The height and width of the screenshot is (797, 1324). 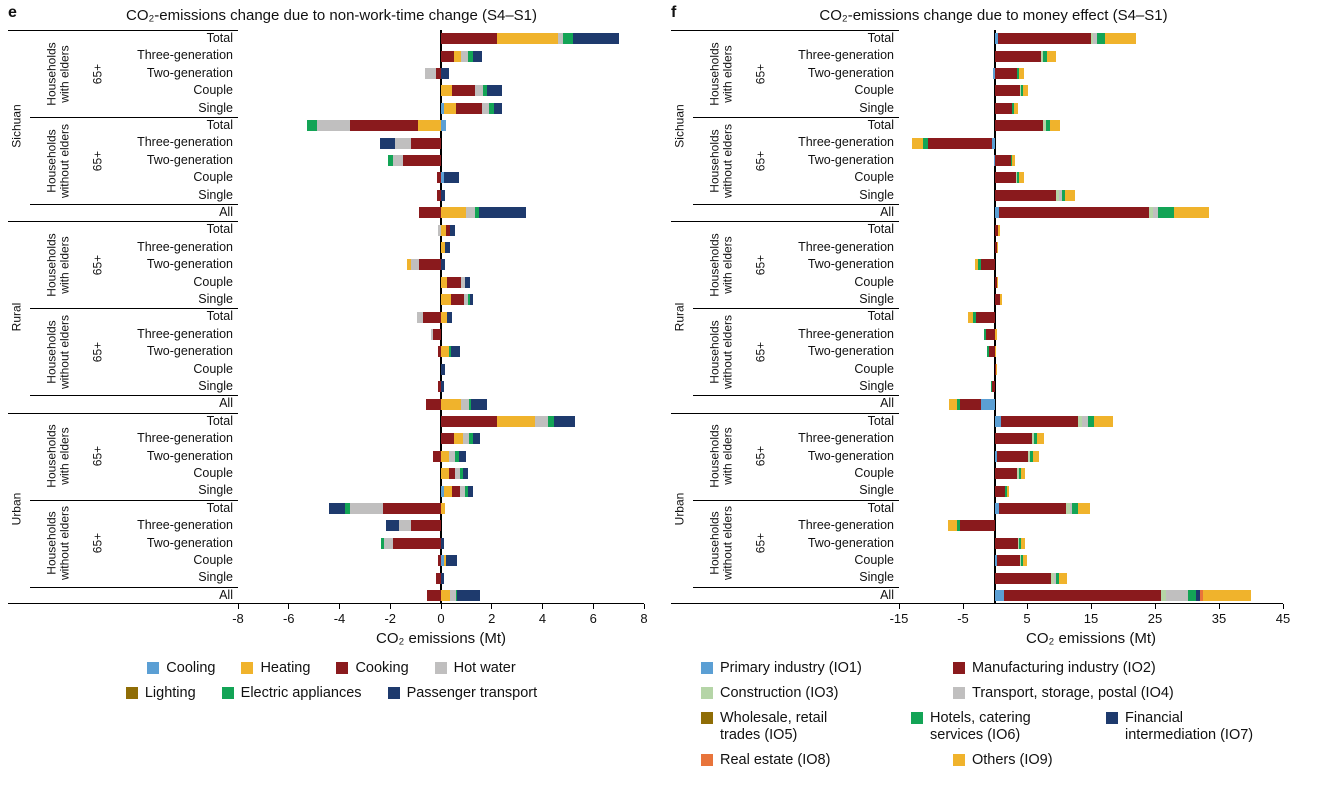 I want to click on row-label-couple: Couple, so click(x=874, y=473).